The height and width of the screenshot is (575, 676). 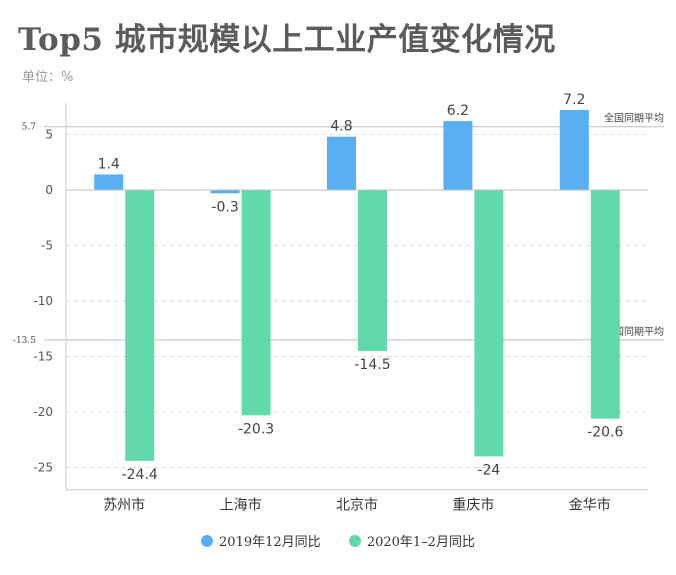 I want to click on legend-label-series-2: 2020年1–2月同比, so click(x=420, y=542).